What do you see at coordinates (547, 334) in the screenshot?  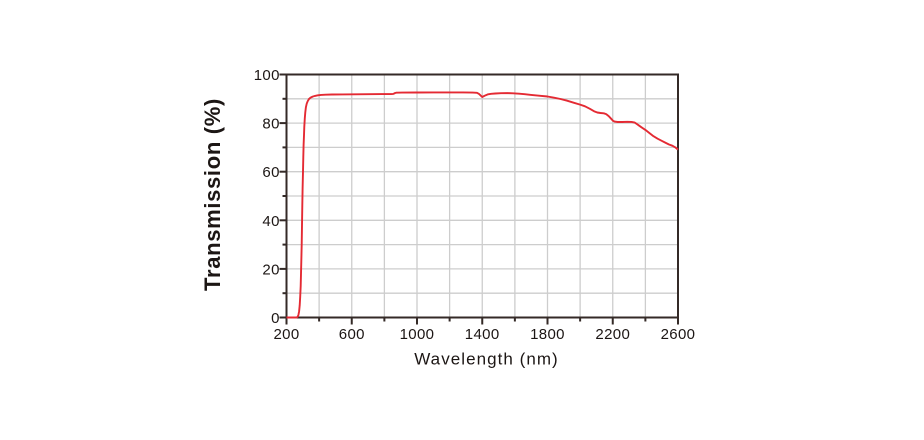 I see `svg-text: 1800` at bounding box center [547, 334].